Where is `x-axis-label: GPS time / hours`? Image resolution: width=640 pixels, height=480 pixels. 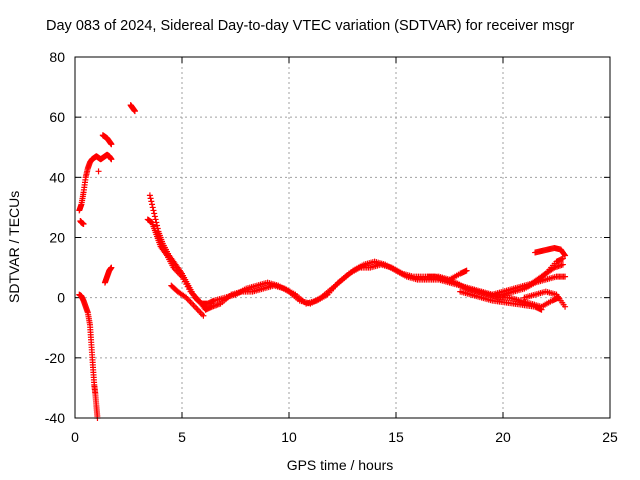 x-axis-label: GPS time / hours is located at coordinates (340, 465).